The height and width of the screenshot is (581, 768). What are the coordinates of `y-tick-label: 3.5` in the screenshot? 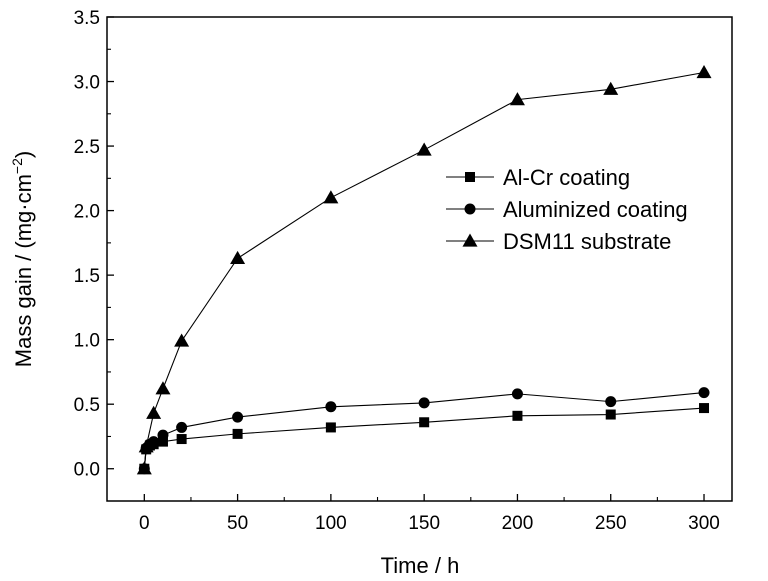 It's located at (87, 18).